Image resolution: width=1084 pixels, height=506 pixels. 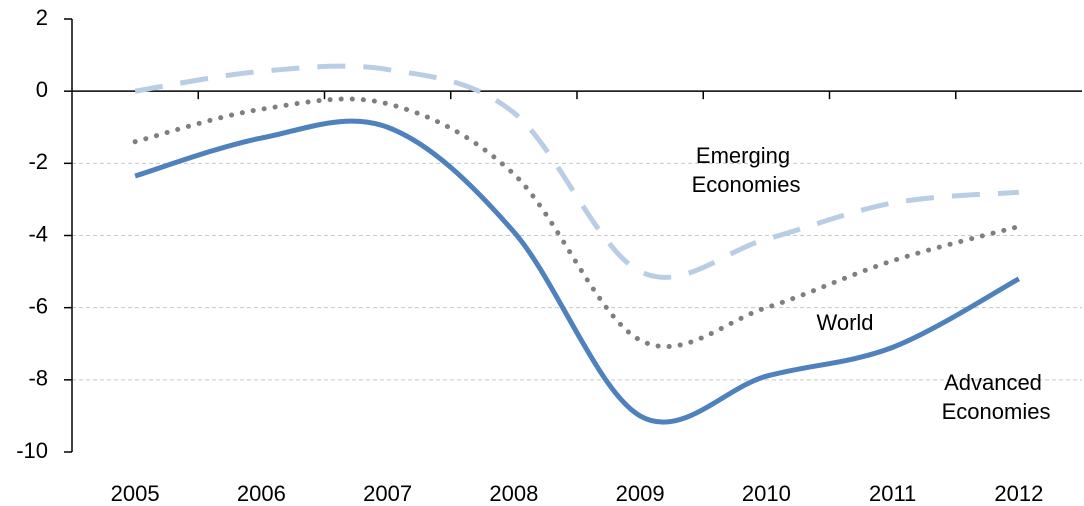 What do you see at coordinates (743, 170) in the screenshot?
I see `series-label: Emerging Economies` at bounding box center [743, 170].